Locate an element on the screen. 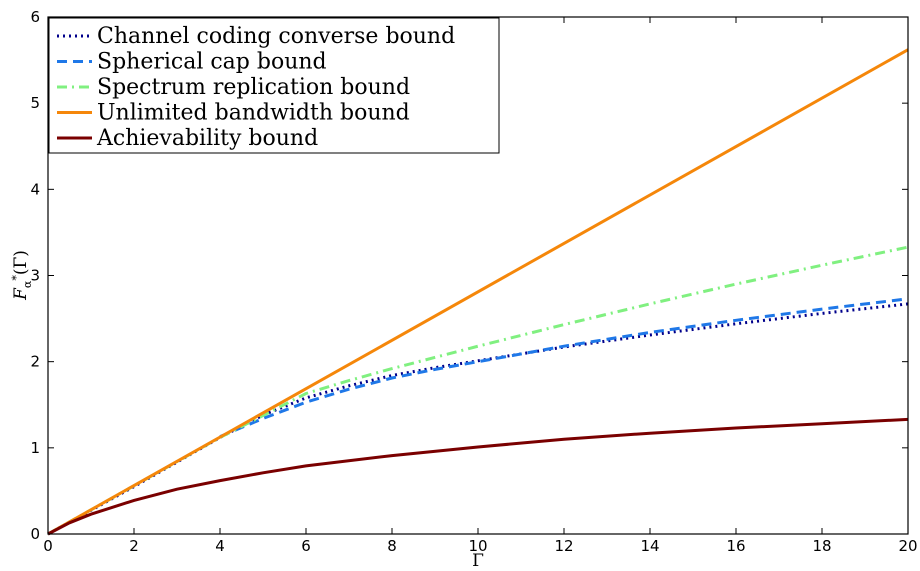 Image resolution: width=920 pixels, height=571 pixels. y-tick-label: 1 is located at coordinates (35, 448).